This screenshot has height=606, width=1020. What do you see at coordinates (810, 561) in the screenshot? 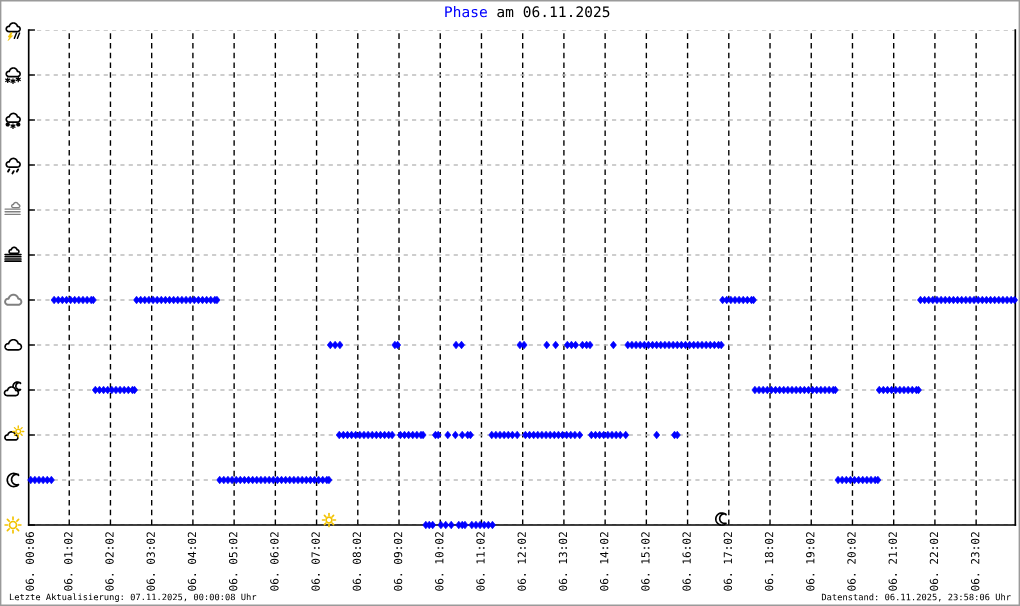
I see `x-tick-label: 06. 19:02` at bounding box center [810, 561].